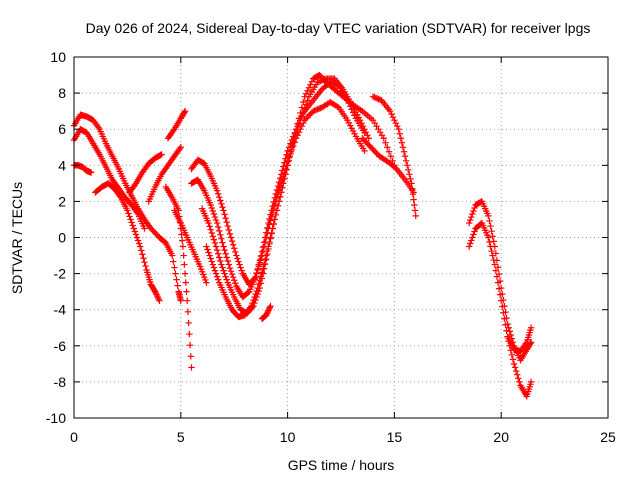 The width and height of the screenshot is (640, 480). What do you see at coordinates (60, 346) in the screenshot?
I see `y-tick-label: -6` at bounding box center [60, 346].